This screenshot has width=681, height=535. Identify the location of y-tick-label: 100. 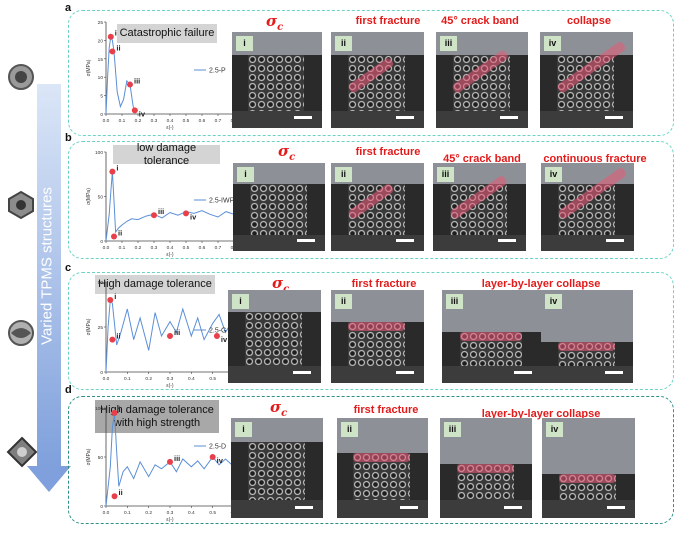
(99, 153).